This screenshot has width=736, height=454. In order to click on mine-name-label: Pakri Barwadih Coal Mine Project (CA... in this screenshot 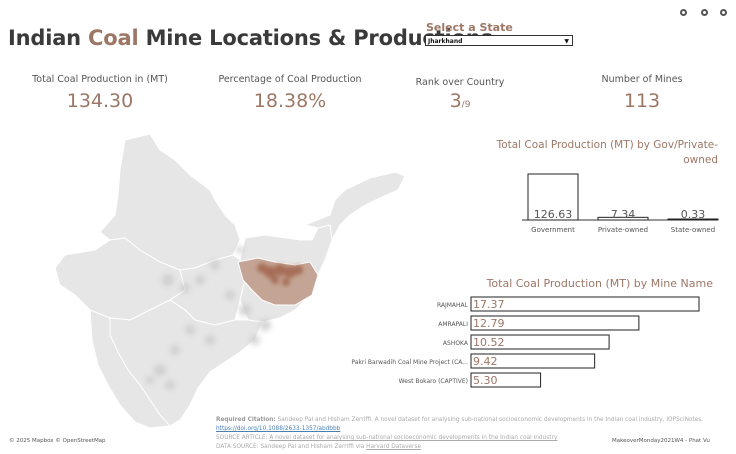, I will do `click(409, 362)`.